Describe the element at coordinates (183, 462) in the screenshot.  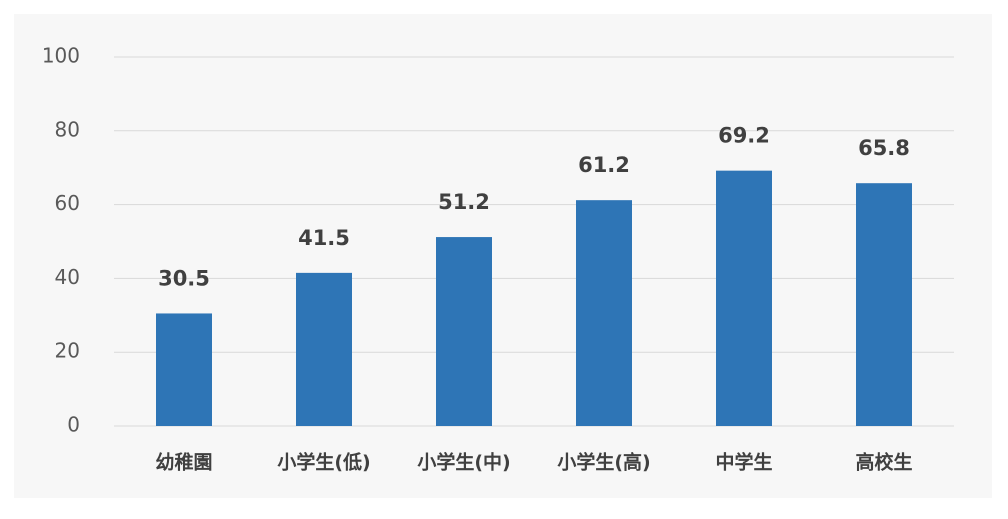
I see `x-tick-label: 幼稚園` at that location.